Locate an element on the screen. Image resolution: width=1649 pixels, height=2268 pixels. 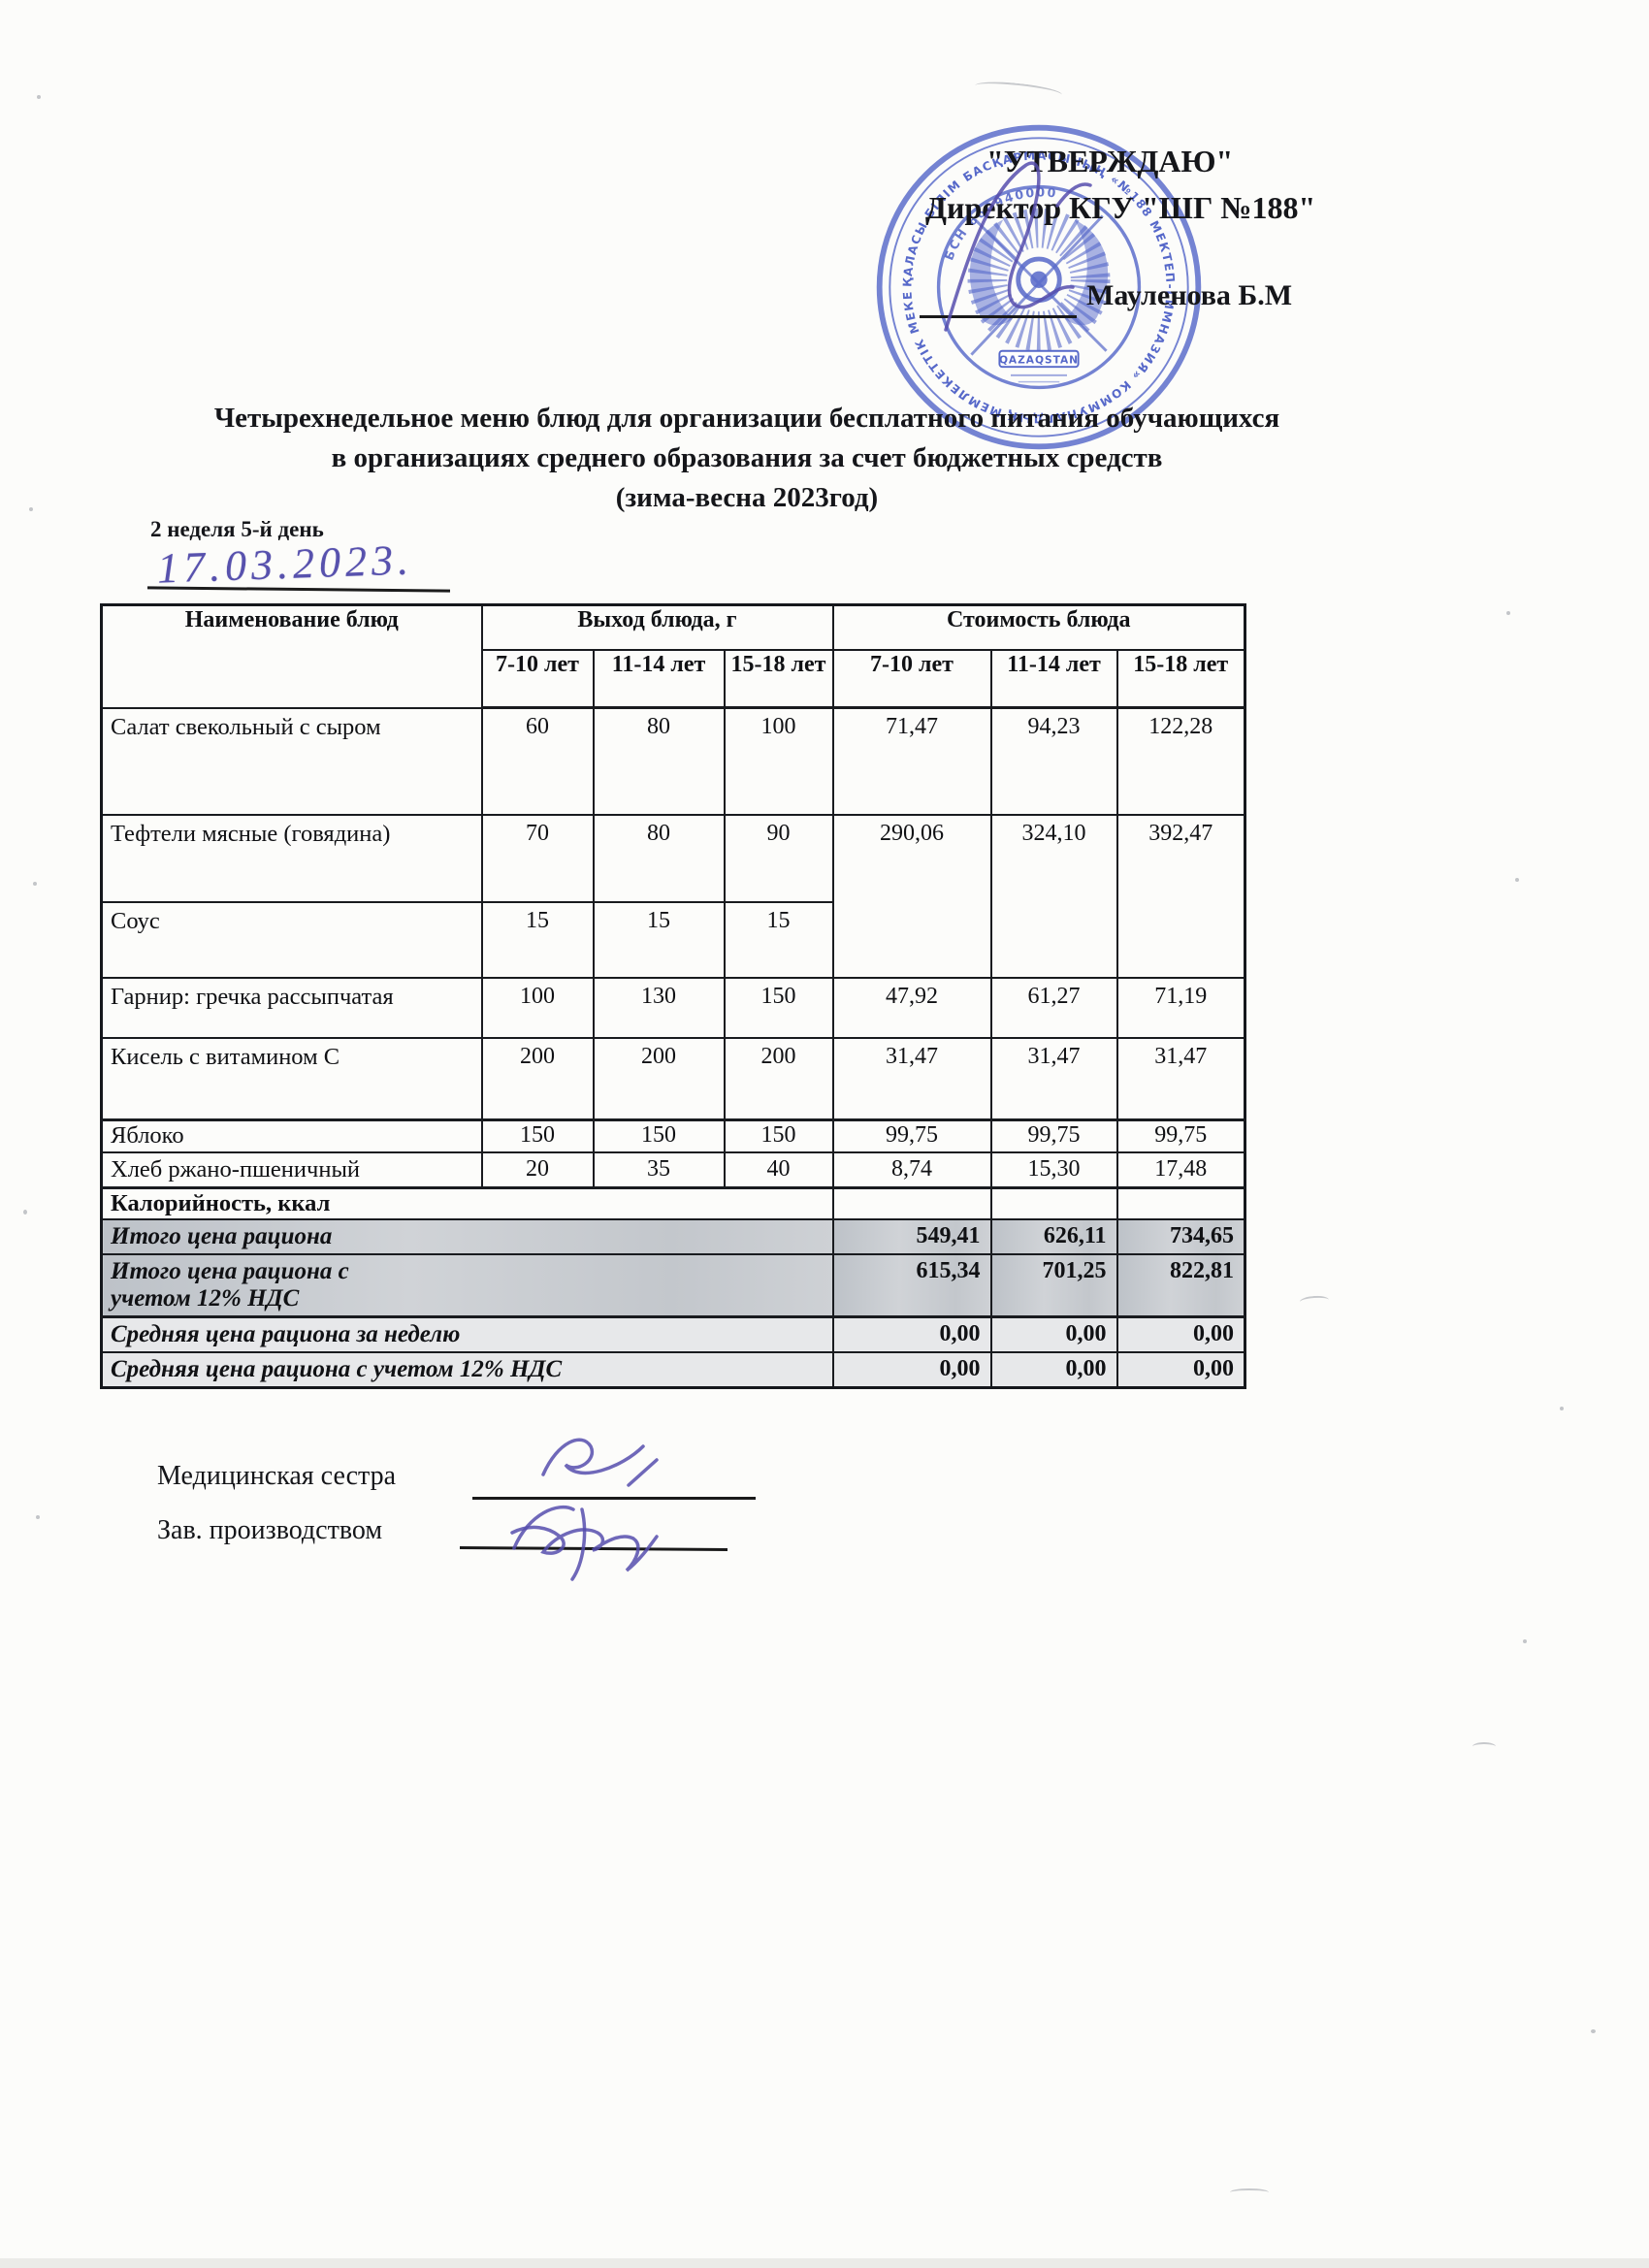
summary-label-cell: Итого цена рациона is located at coordinates (467, 1236).